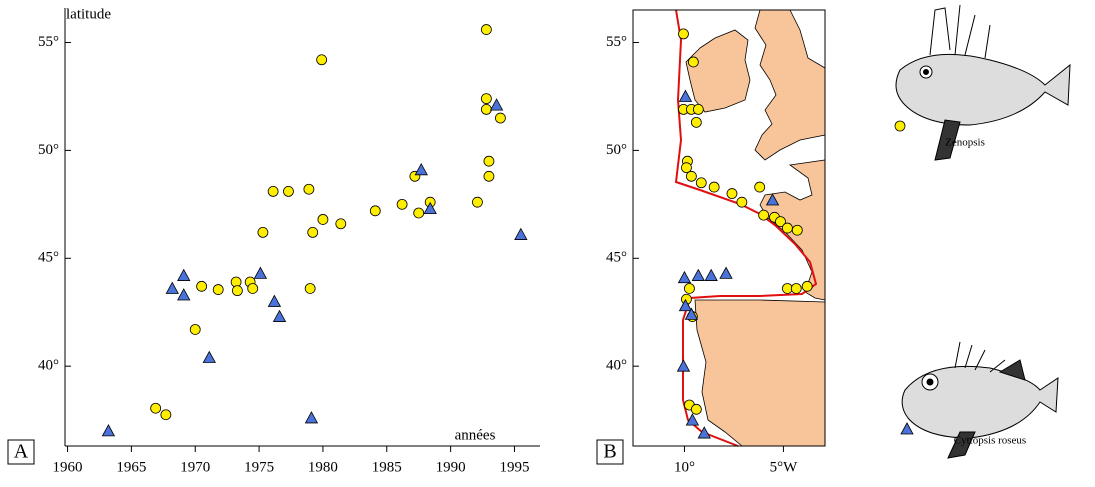 This screenshot has width=1095, height=487. What do you see at coordinates (784, 467) in the screenshot?
I see `x-tick-label: 5°W` at bounding box center [784, 467].